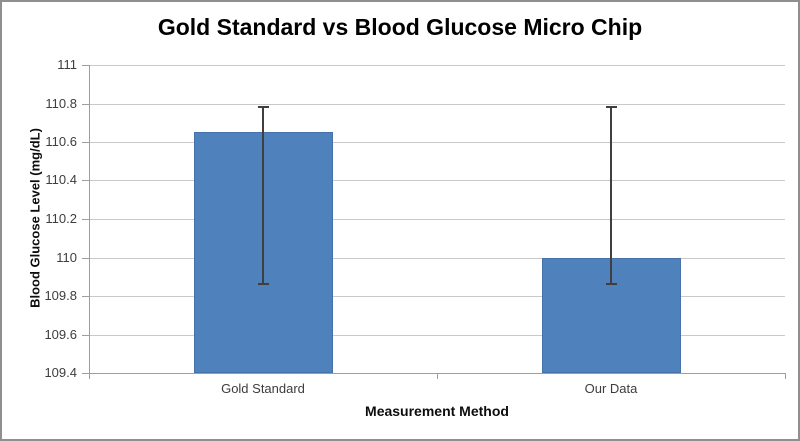  Describe the element at coordinates (61, 179) in the screenshot. I see `y-tick-label: 110.4` at that location.